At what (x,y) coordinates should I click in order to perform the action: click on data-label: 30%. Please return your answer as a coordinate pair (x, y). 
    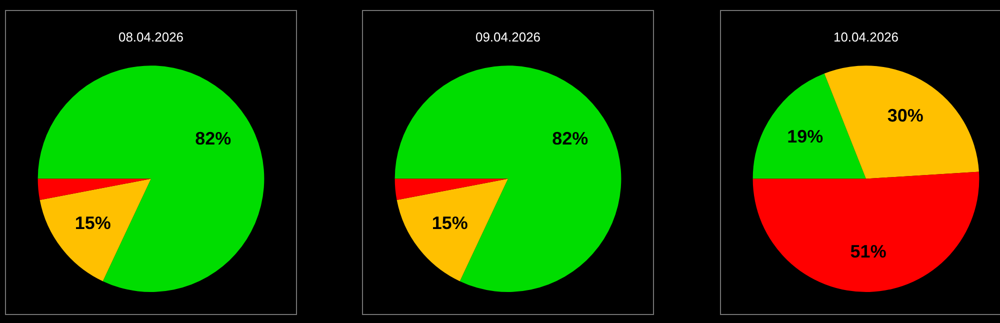
    Looking at the image, I should click on (905, 116).